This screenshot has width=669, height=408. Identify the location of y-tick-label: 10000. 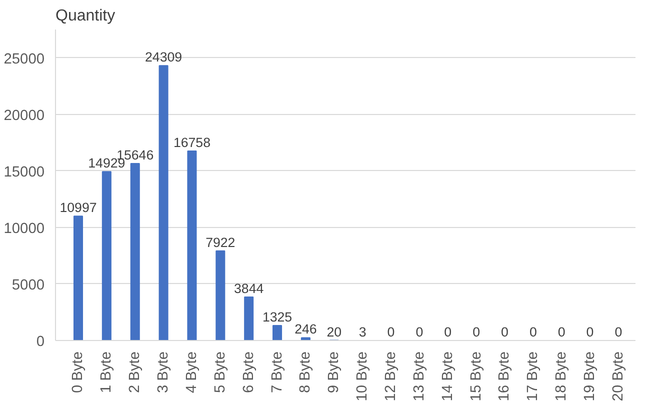
(24, 228).